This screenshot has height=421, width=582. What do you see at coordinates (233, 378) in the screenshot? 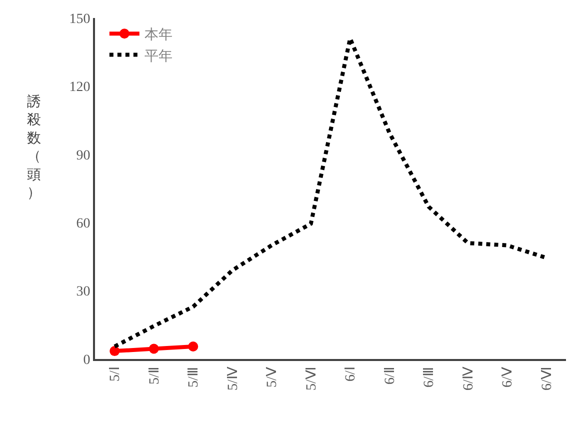
I see `x-tick-label: 5/Ⅳ` at bounding box center [233, 378].